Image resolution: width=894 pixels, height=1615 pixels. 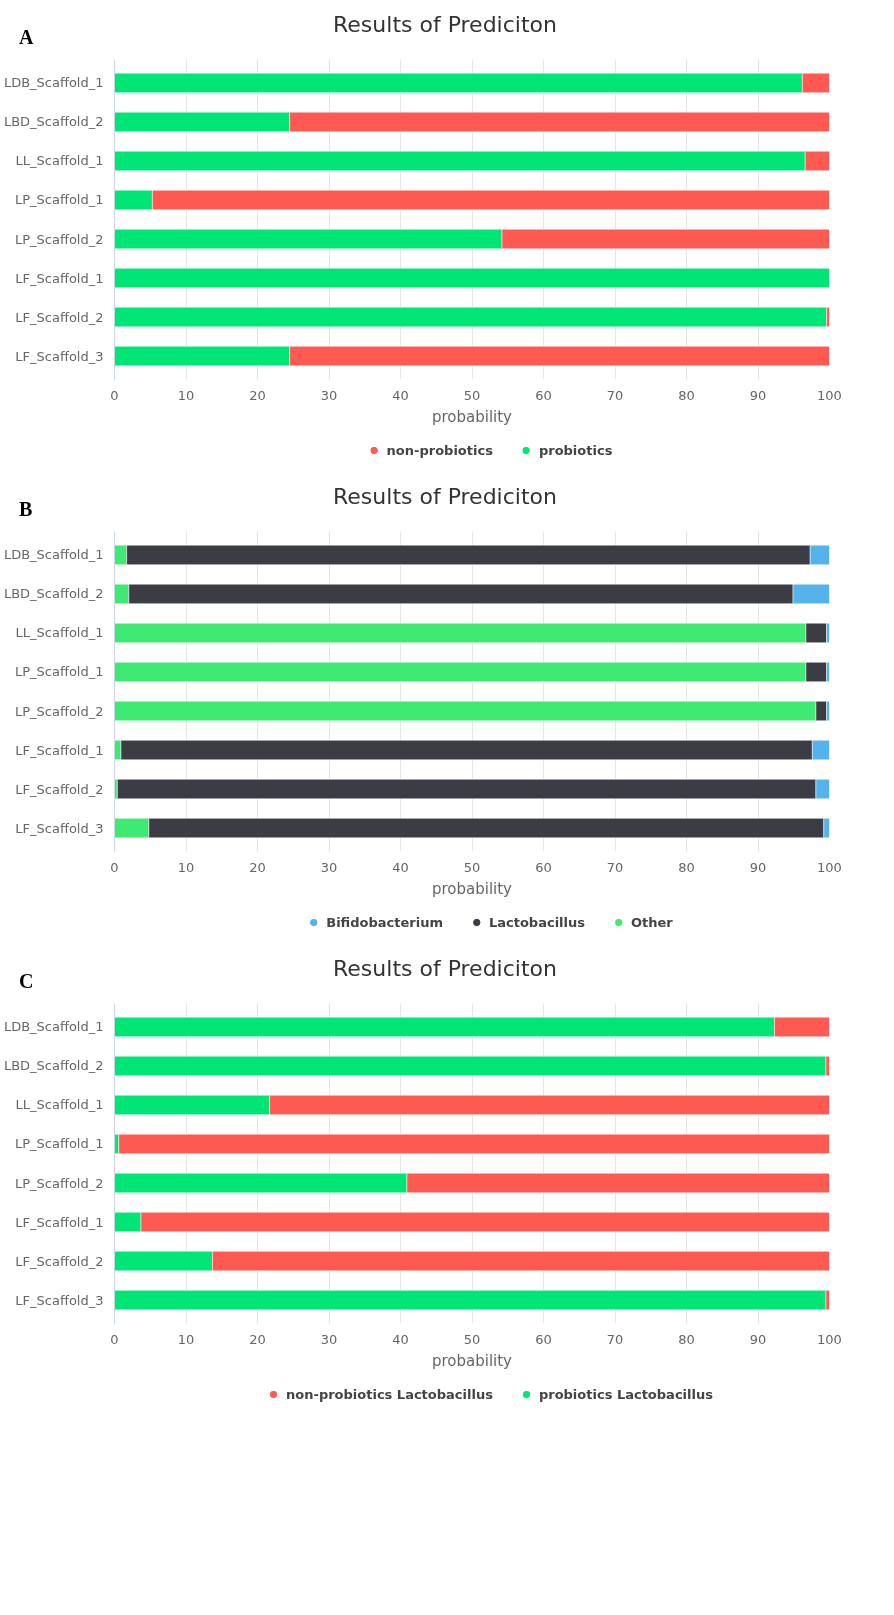 What do you see at coordinates (26, 981) in the screenshot?
I see `text: C` at bounding box center [26, 981].